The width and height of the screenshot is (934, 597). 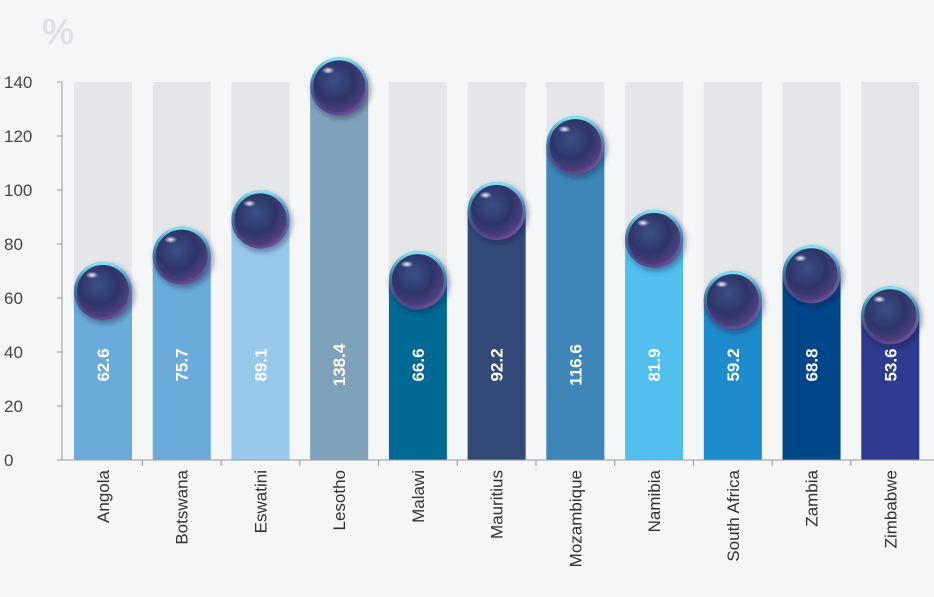 What do you see at coordinates (18, 136) in the screenshot?
I see `y-tick-label: 120` at bounding box center [18, 136].